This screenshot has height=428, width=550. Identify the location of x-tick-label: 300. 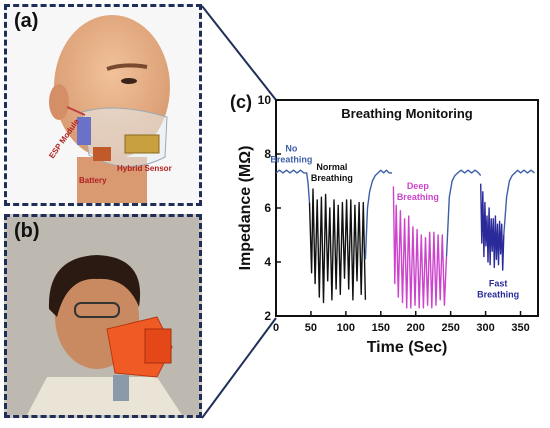
(485, 328).